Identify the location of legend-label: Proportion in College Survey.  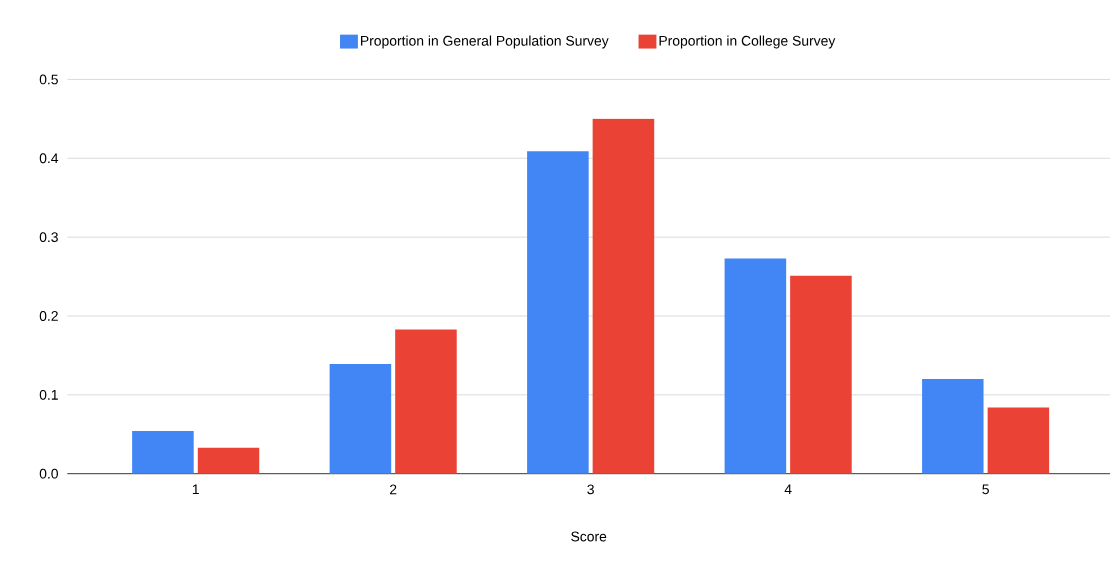
(747, 42).